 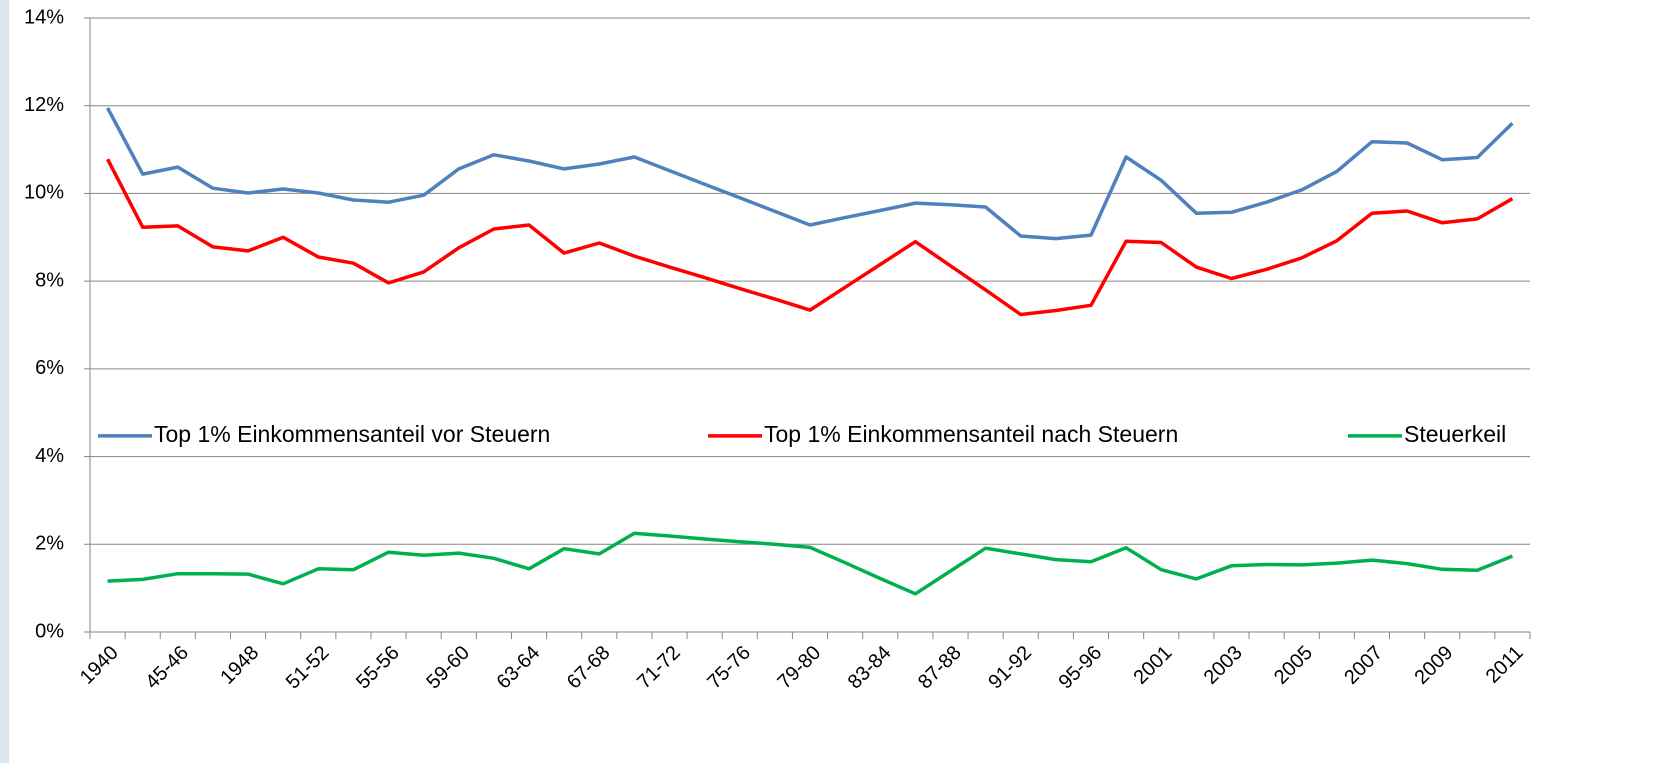 I want to click on x-tick-label: 95-96, so click(x=1081, y=668).